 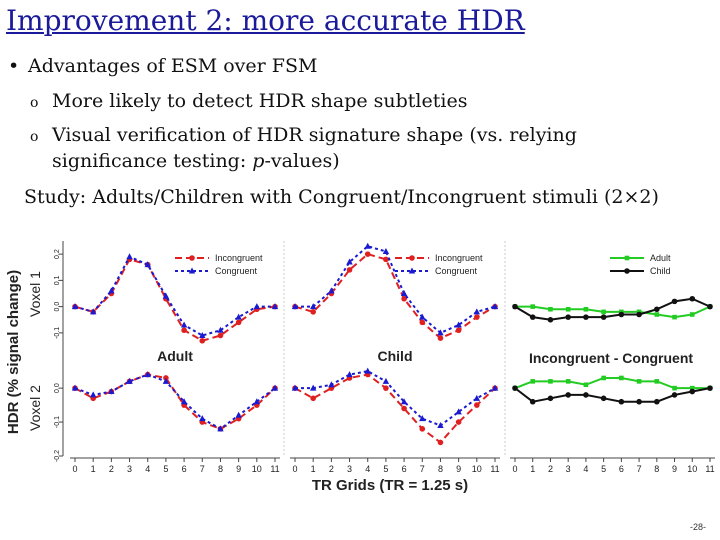 I want to click on column-title-child: Child, so click(x=395, y=356).